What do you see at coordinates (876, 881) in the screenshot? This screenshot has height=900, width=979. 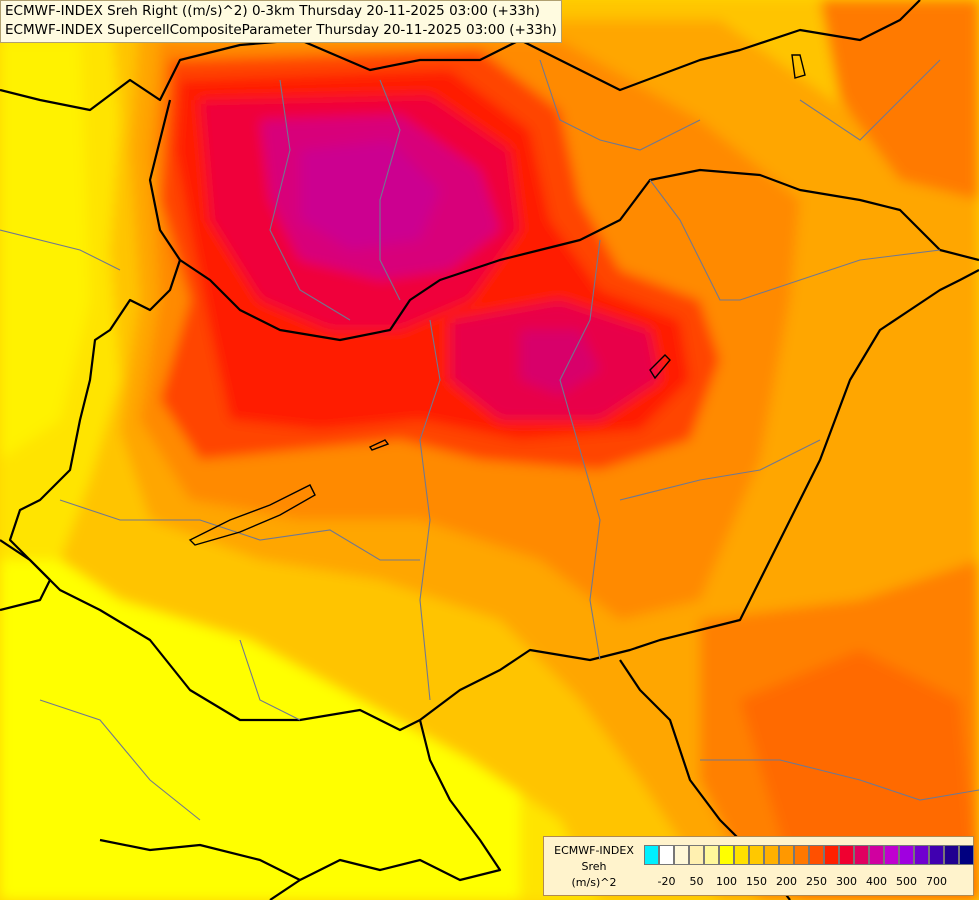 I see `legend-tick-label: 400` at bounding box center [876, 881].